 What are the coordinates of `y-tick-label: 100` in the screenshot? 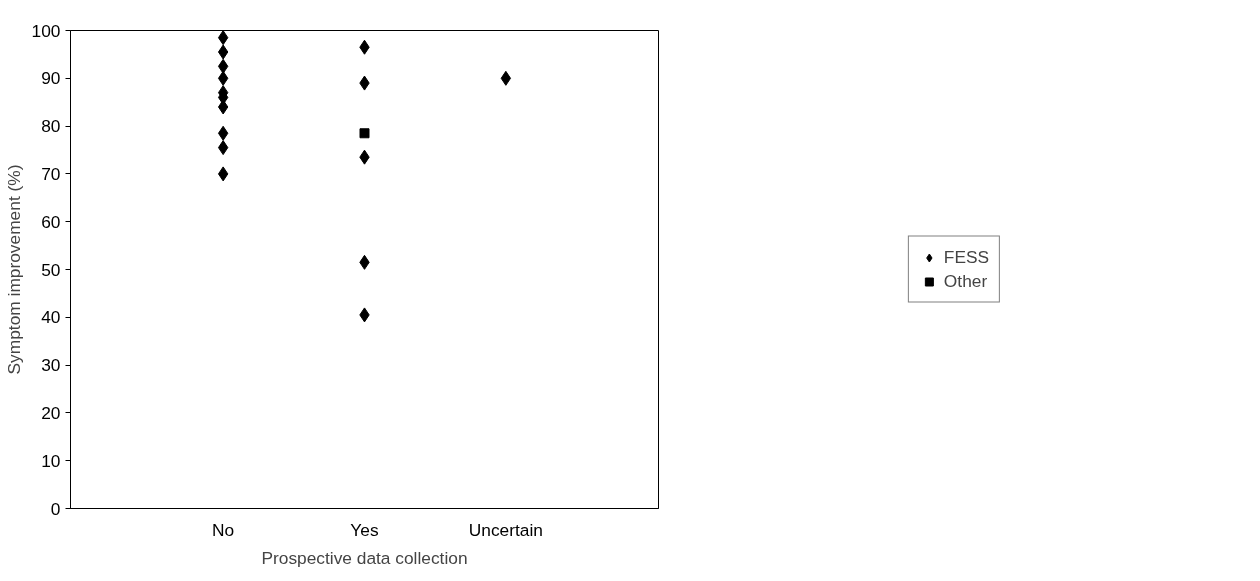 It's located at (46, 30).